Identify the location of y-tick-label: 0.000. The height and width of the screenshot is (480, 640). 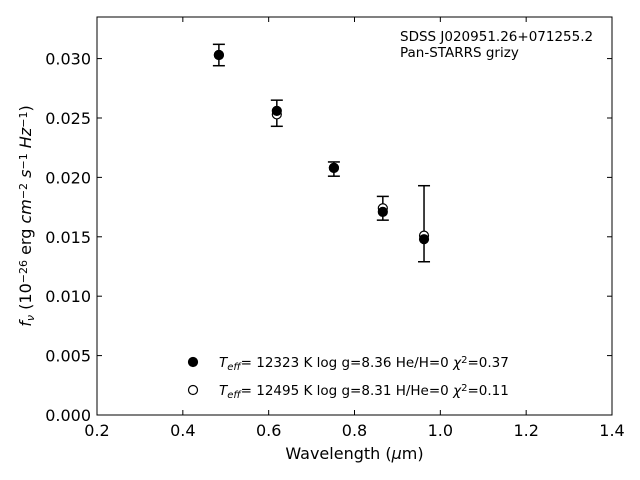
(68, 415).